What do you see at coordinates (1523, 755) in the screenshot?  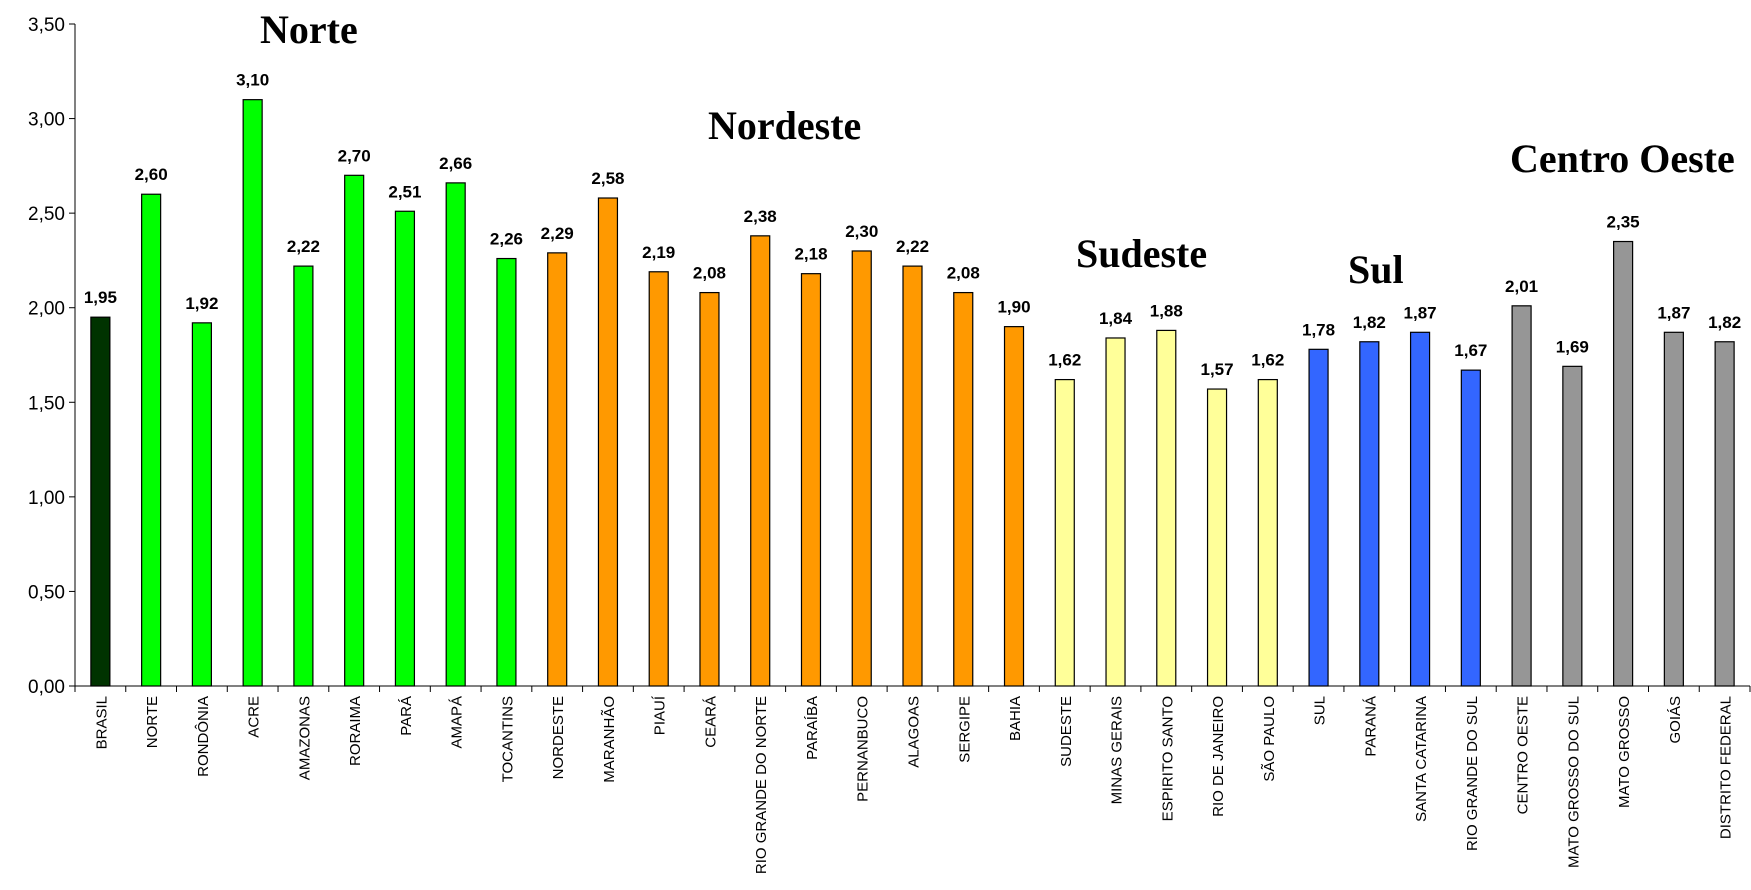 I see `category-label: CENTRO OESTE` at bounding box center [1523, 755].